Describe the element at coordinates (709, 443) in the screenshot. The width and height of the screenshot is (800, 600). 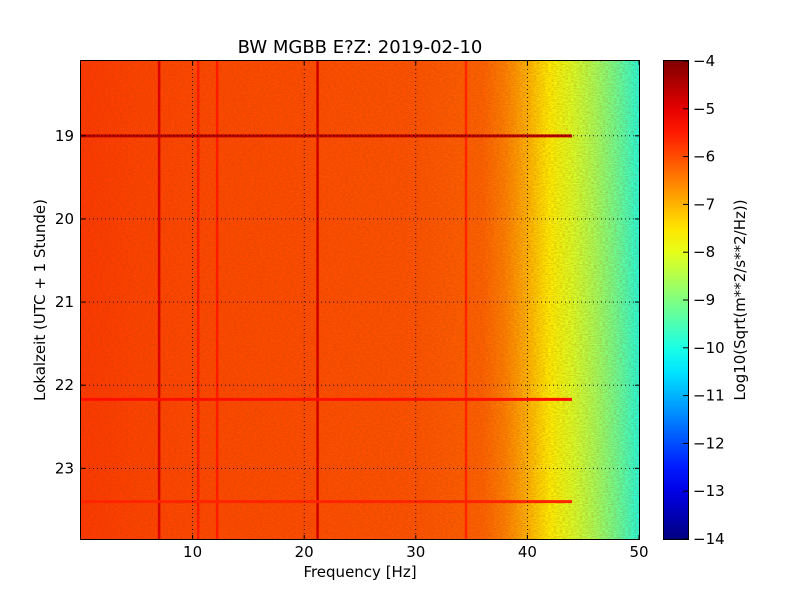
I see `colorbar-tick-label: −12` at that location.